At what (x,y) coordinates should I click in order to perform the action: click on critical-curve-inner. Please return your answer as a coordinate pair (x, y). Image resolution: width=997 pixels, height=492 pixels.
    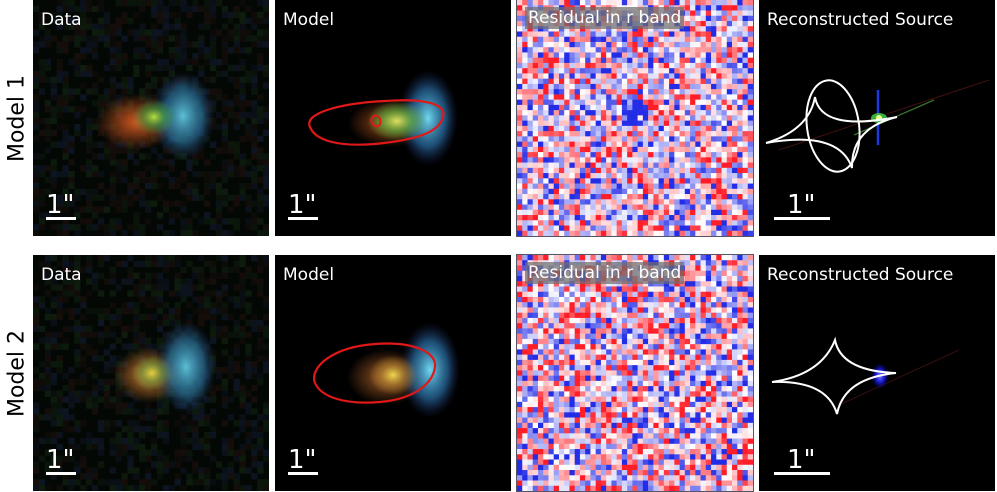
    Looking at the image, I should click on (376, 121).